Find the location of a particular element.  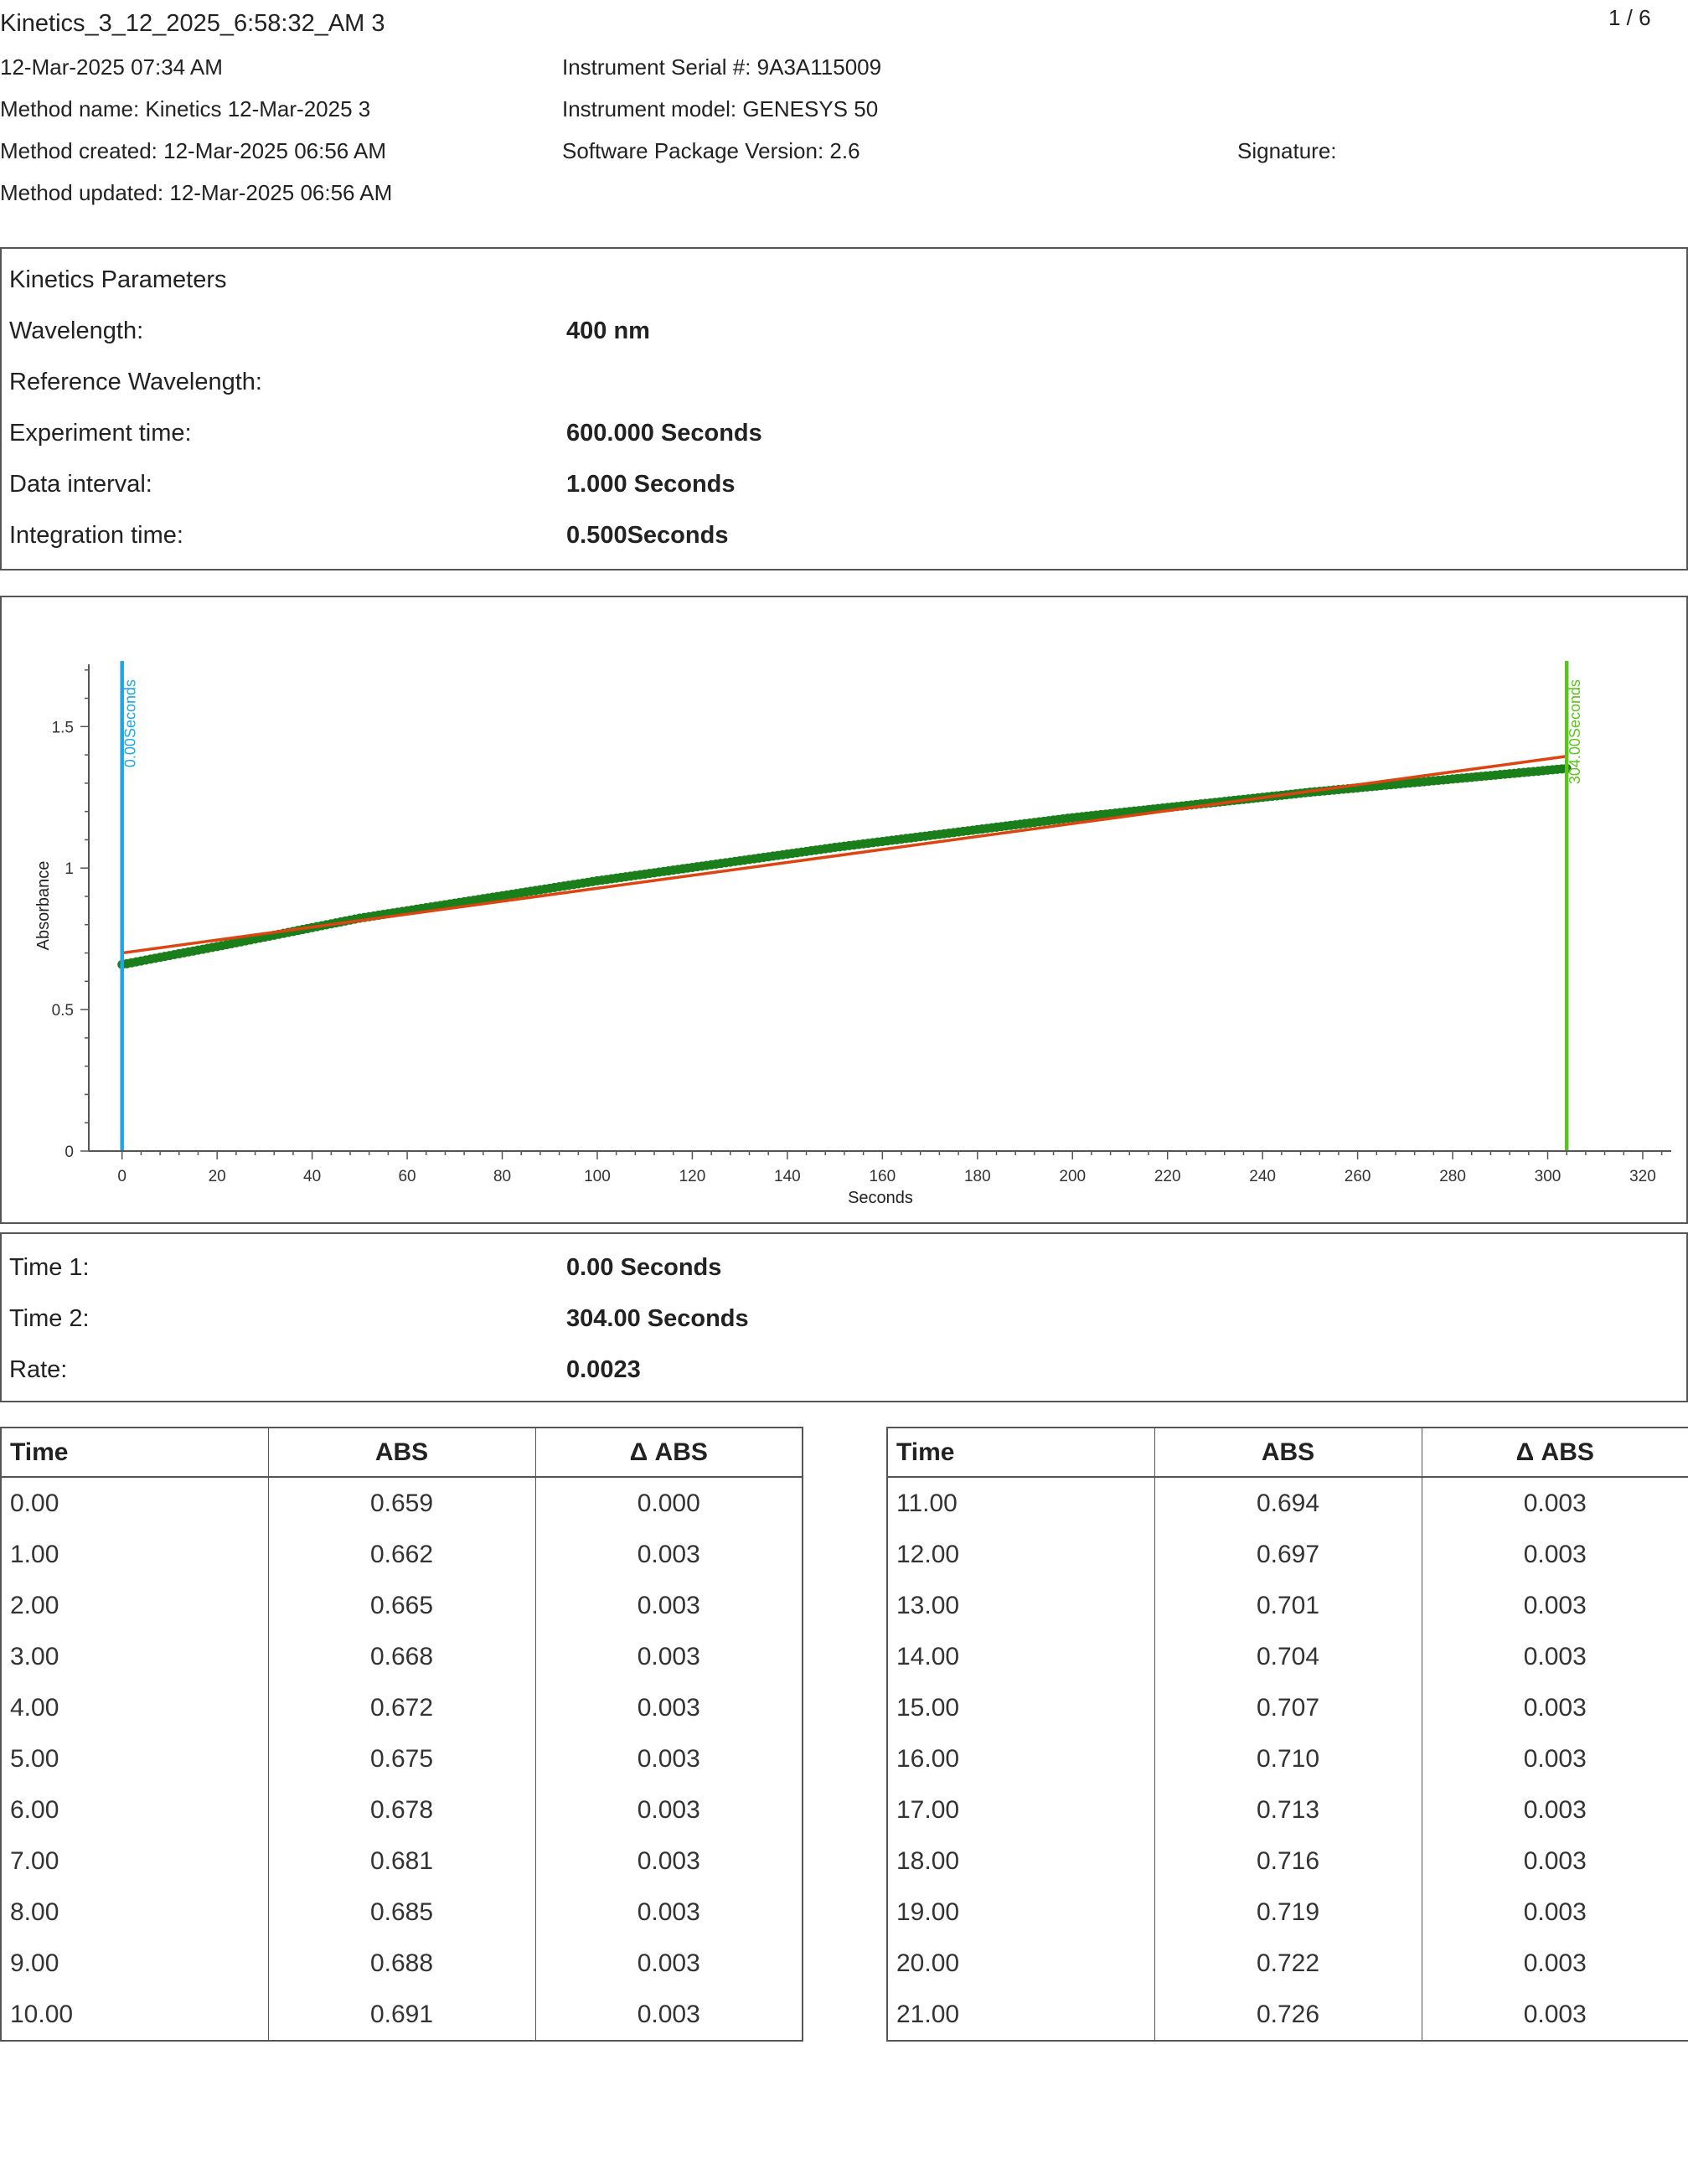

table-row: 17.00 0.713 0.003 is located at coordinates (1287, 1809).